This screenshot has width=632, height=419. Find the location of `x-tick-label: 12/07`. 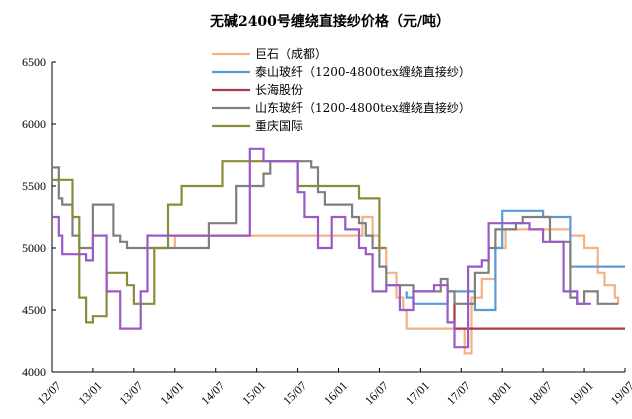

x-tick-label: 12/07 is located at coordinates (49, 393).